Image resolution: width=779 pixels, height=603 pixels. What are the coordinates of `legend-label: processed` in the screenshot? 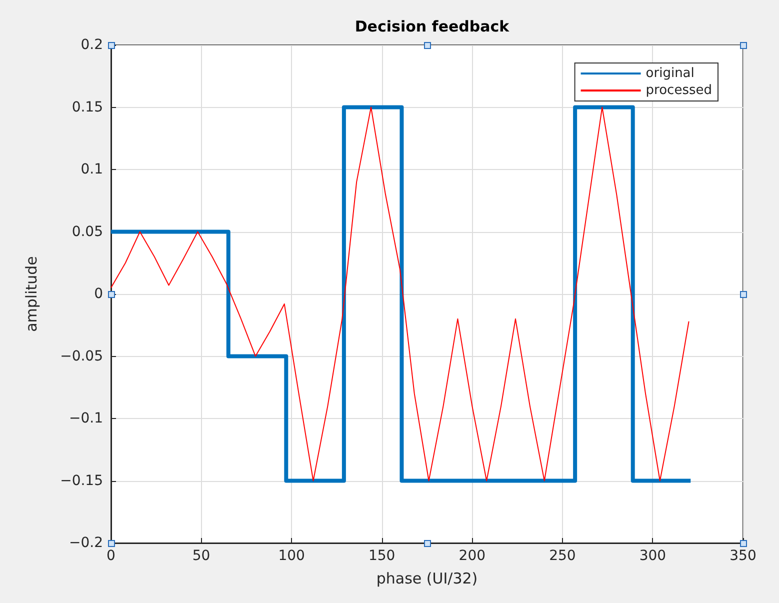 It's located at (679, 90).